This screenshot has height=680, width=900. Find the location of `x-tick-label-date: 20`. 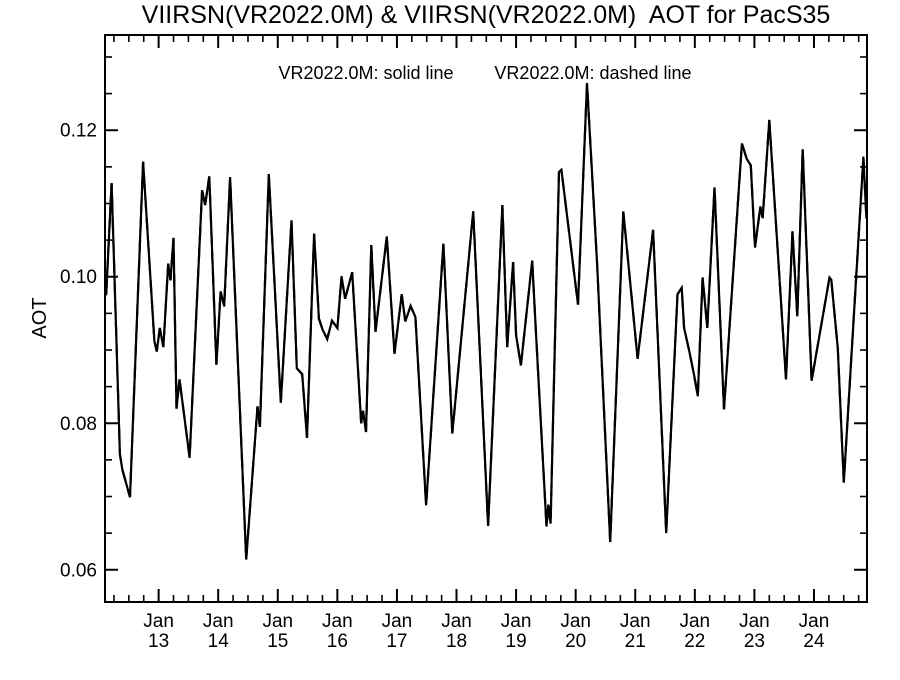

x-tick-label-date: 20 is located at coordinates (575, 641).